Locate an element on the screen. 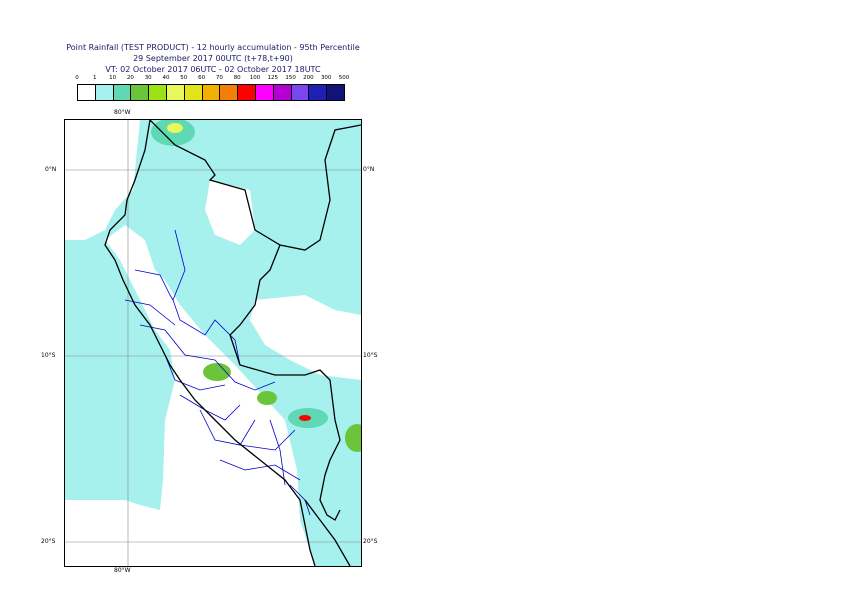  lat-label-left-0n: 0°N is located at coordinates (51, 169).